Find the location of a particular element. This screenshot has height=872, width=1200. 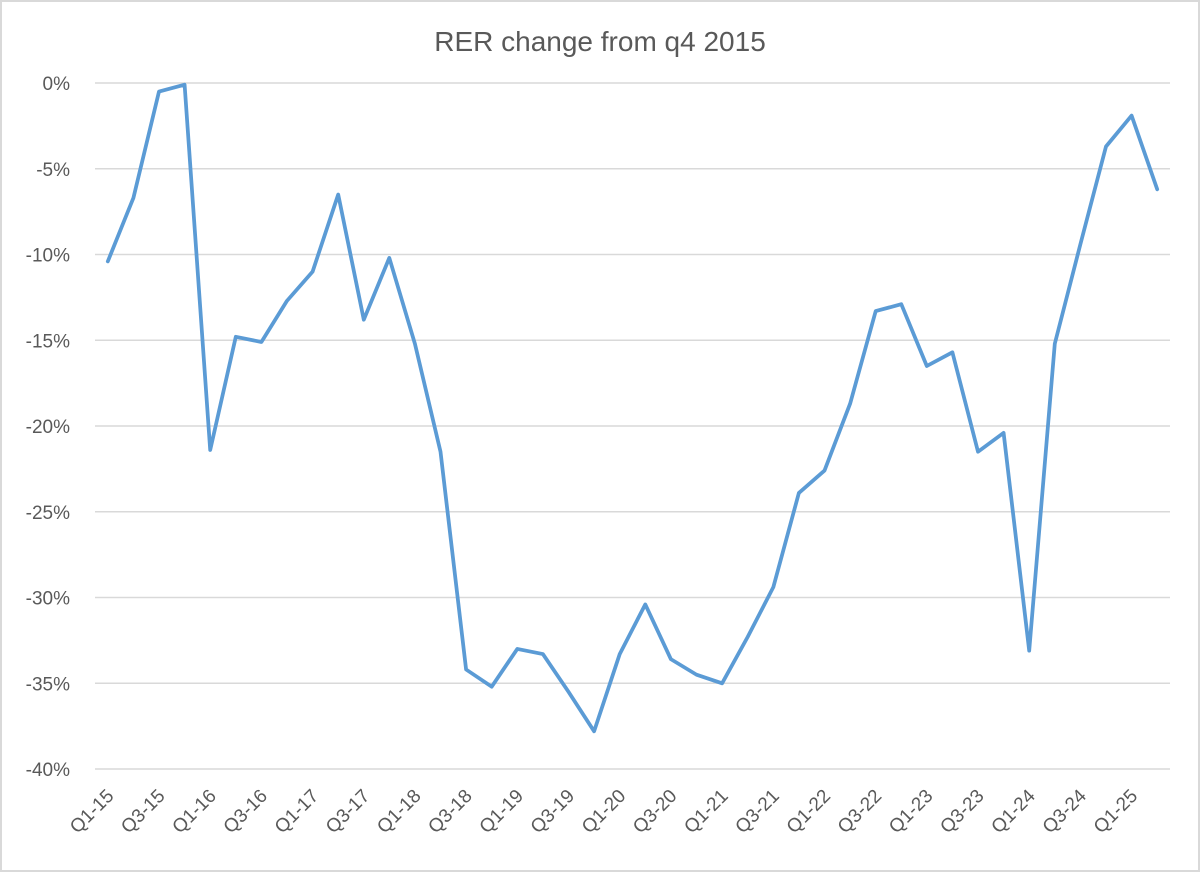

x-axis-tick-label: Q1-15 is located at coordinates (92, 812).